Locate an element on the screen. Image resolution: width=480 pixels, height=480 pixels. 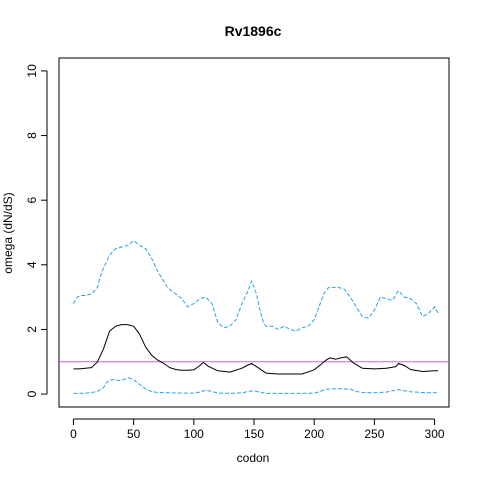
y-tick-label: 4 is located at coordinates (32, 264).